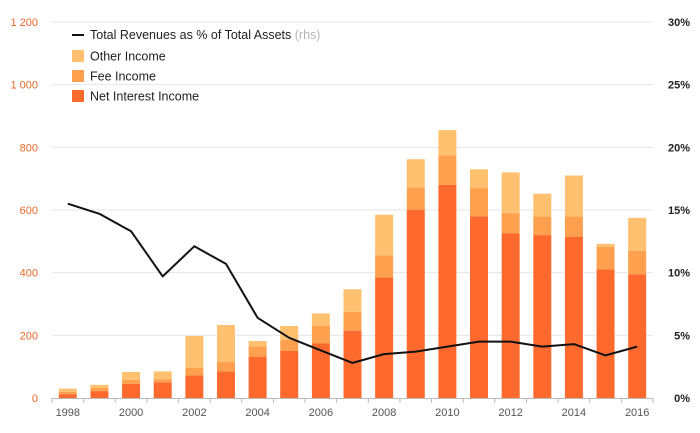 The height and width of the screenshot is (433, 700). What do you see at coordinates (29, 148) in the screenshot?
I see `left-axis-tick-label: 800` at bounding box center [29, 148].